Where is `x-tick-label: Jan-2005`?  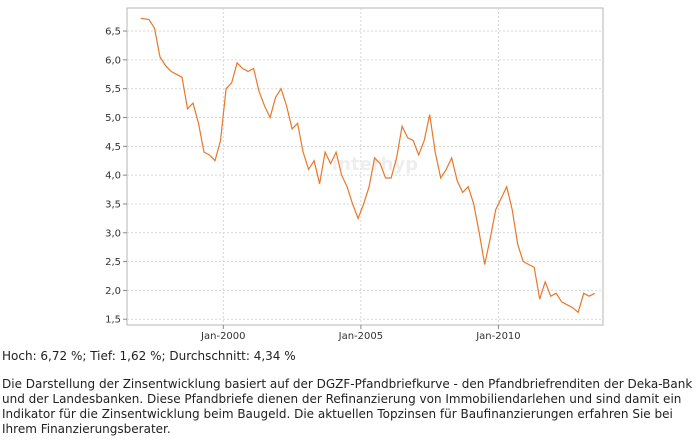
x-tick-label: Jan-2005 is located at coordinates (360, 336).